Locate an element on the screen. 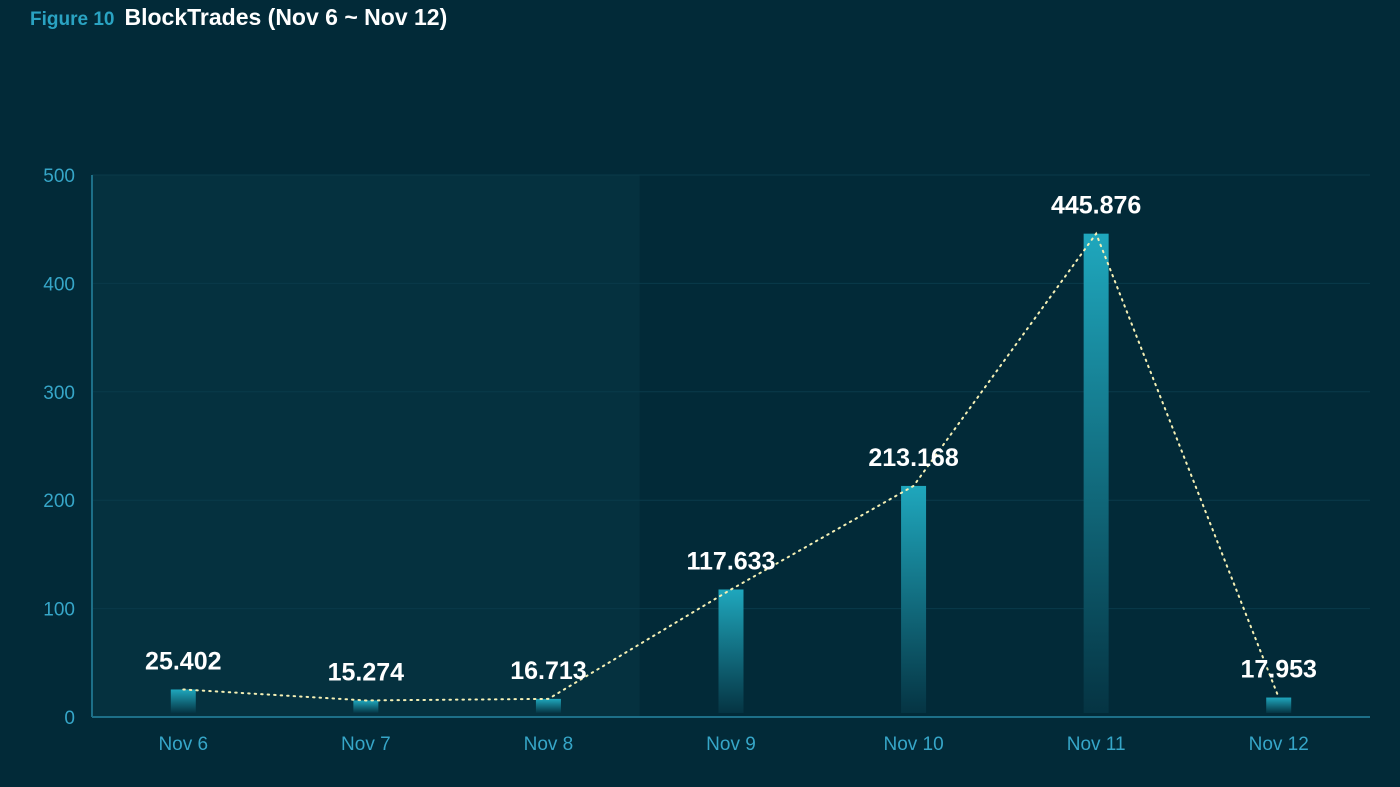 This screenshot has height=787, width=1400. figure-label: Figure 10 is located at coordinates (72, 19).